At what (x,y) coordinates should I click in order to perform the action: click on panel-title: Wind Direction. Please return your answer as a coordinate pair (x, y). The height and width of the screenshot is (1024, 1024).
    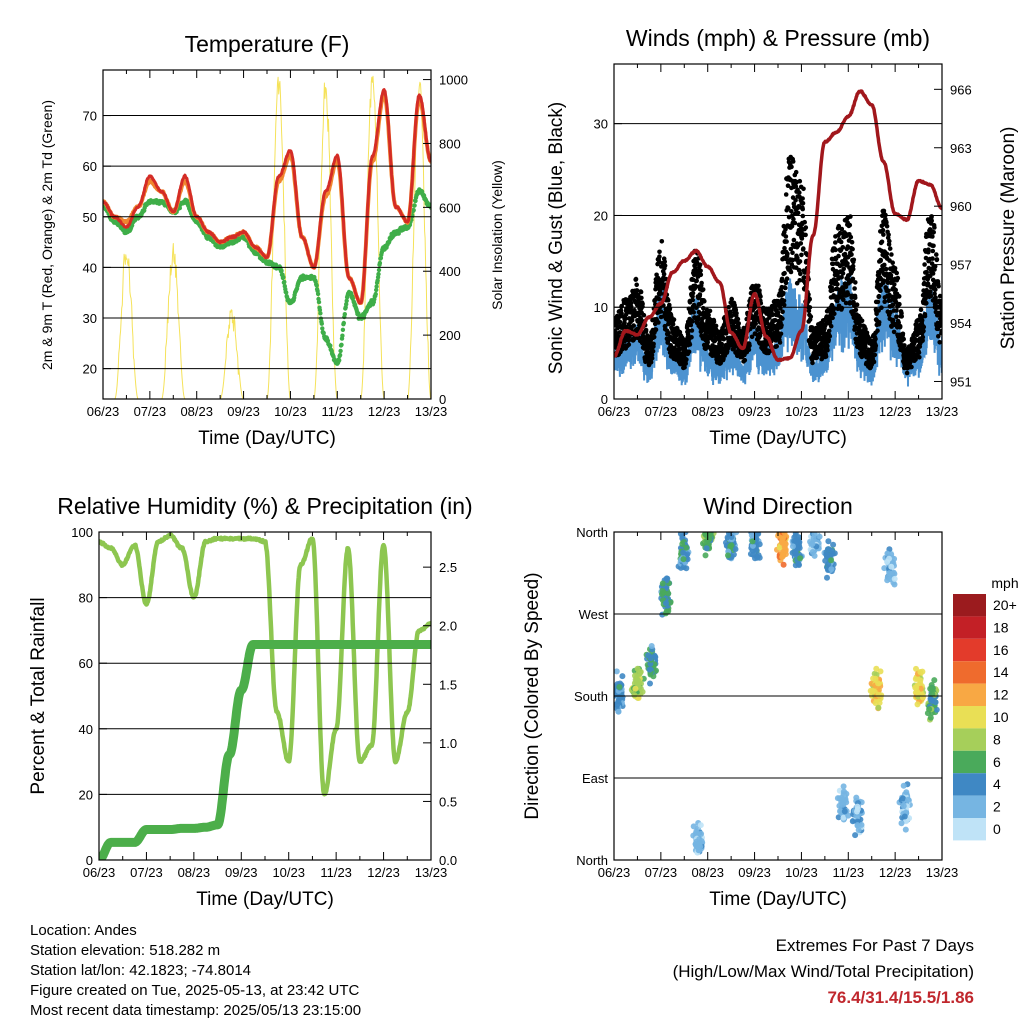
    Looking at the image, I should click on (778, 506).